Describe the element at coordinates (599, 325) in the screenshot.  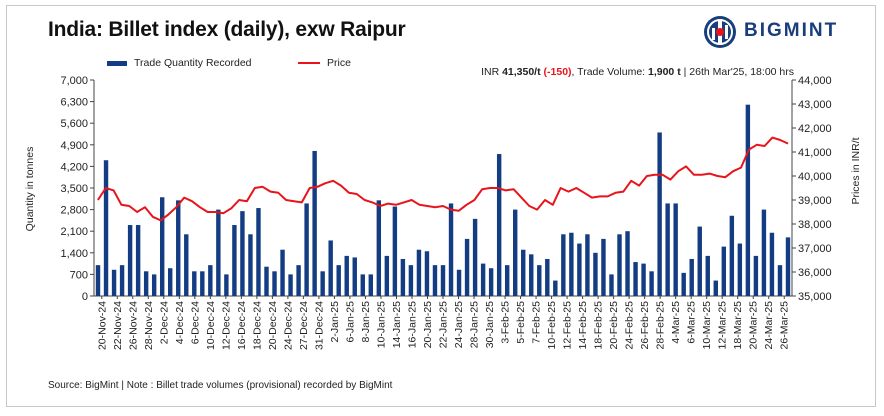
I see `x-tick-label: 18-Feb-25` at that location.